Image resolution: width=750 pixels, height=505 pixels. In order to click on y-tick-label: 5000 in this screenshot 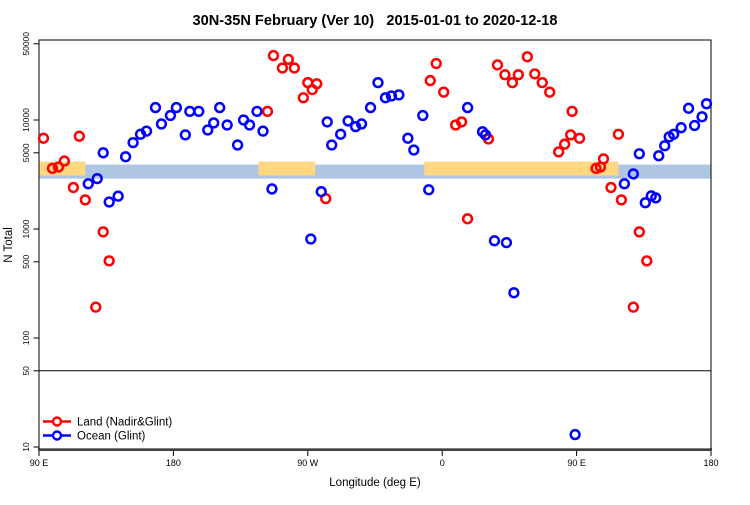, I will do `click(26, 152)`.